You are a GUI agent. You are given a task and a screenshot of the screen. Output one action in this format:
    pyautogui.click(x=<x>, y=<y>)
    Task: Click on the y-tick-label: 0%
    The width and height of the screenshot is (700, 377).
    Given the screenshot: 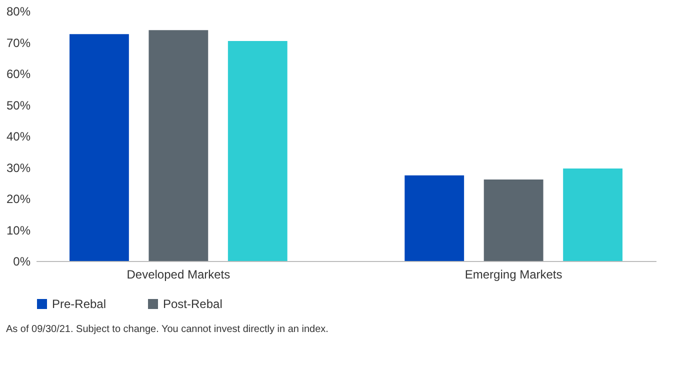 What is the action you would take?
    pyautogui.click(x=22, y=261)
    